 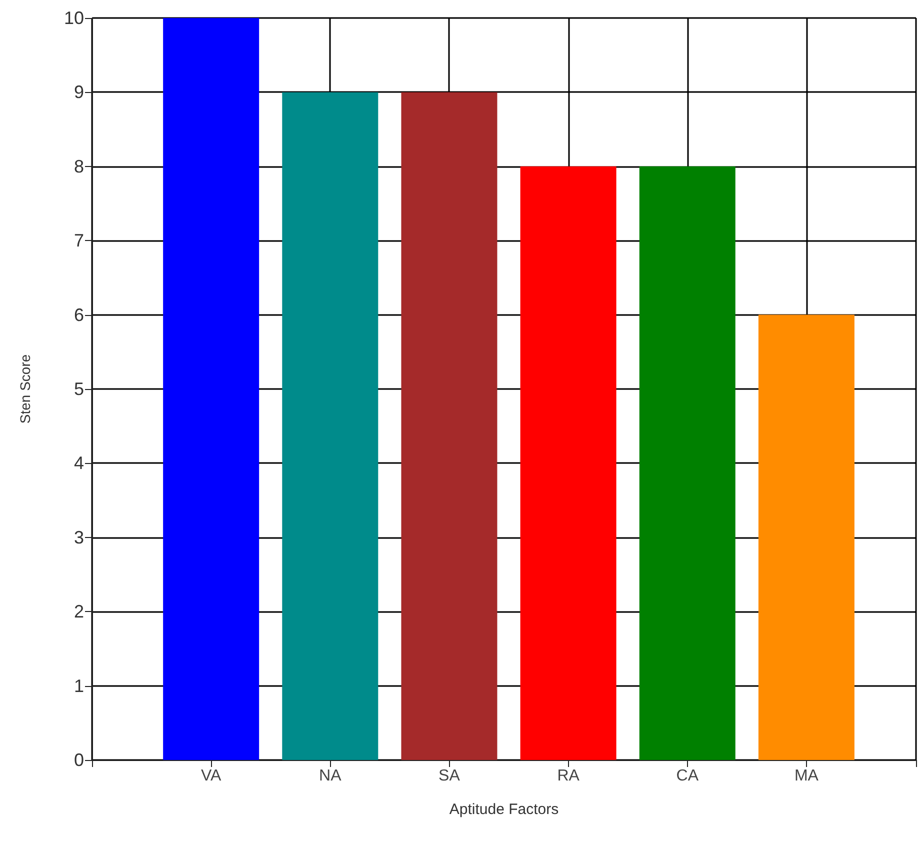 I want to click on y-tick-label: 4, so click(x=79, y=463).